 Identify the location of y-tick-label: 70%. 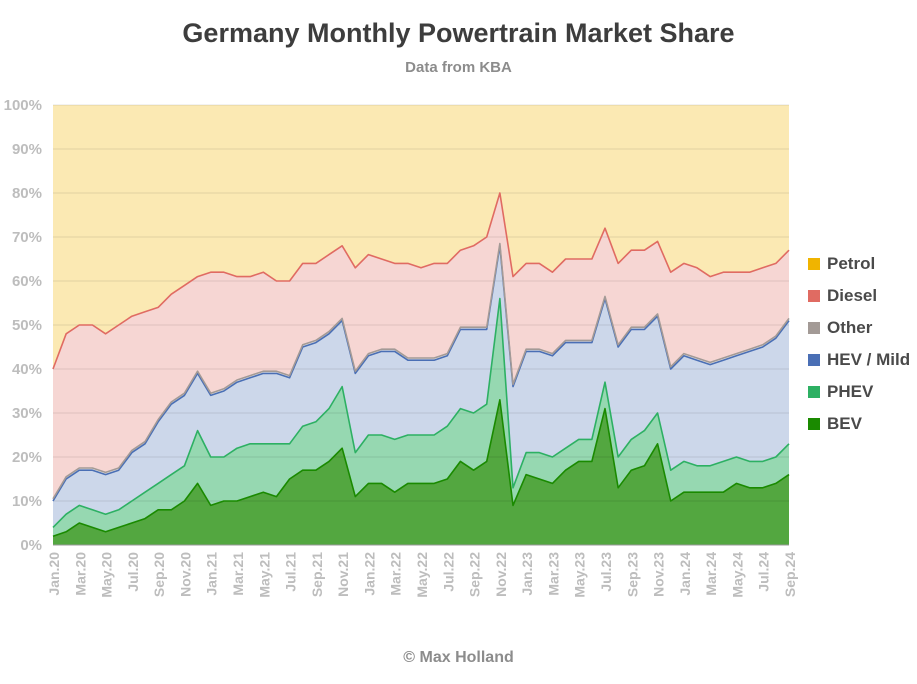
(27, 237).